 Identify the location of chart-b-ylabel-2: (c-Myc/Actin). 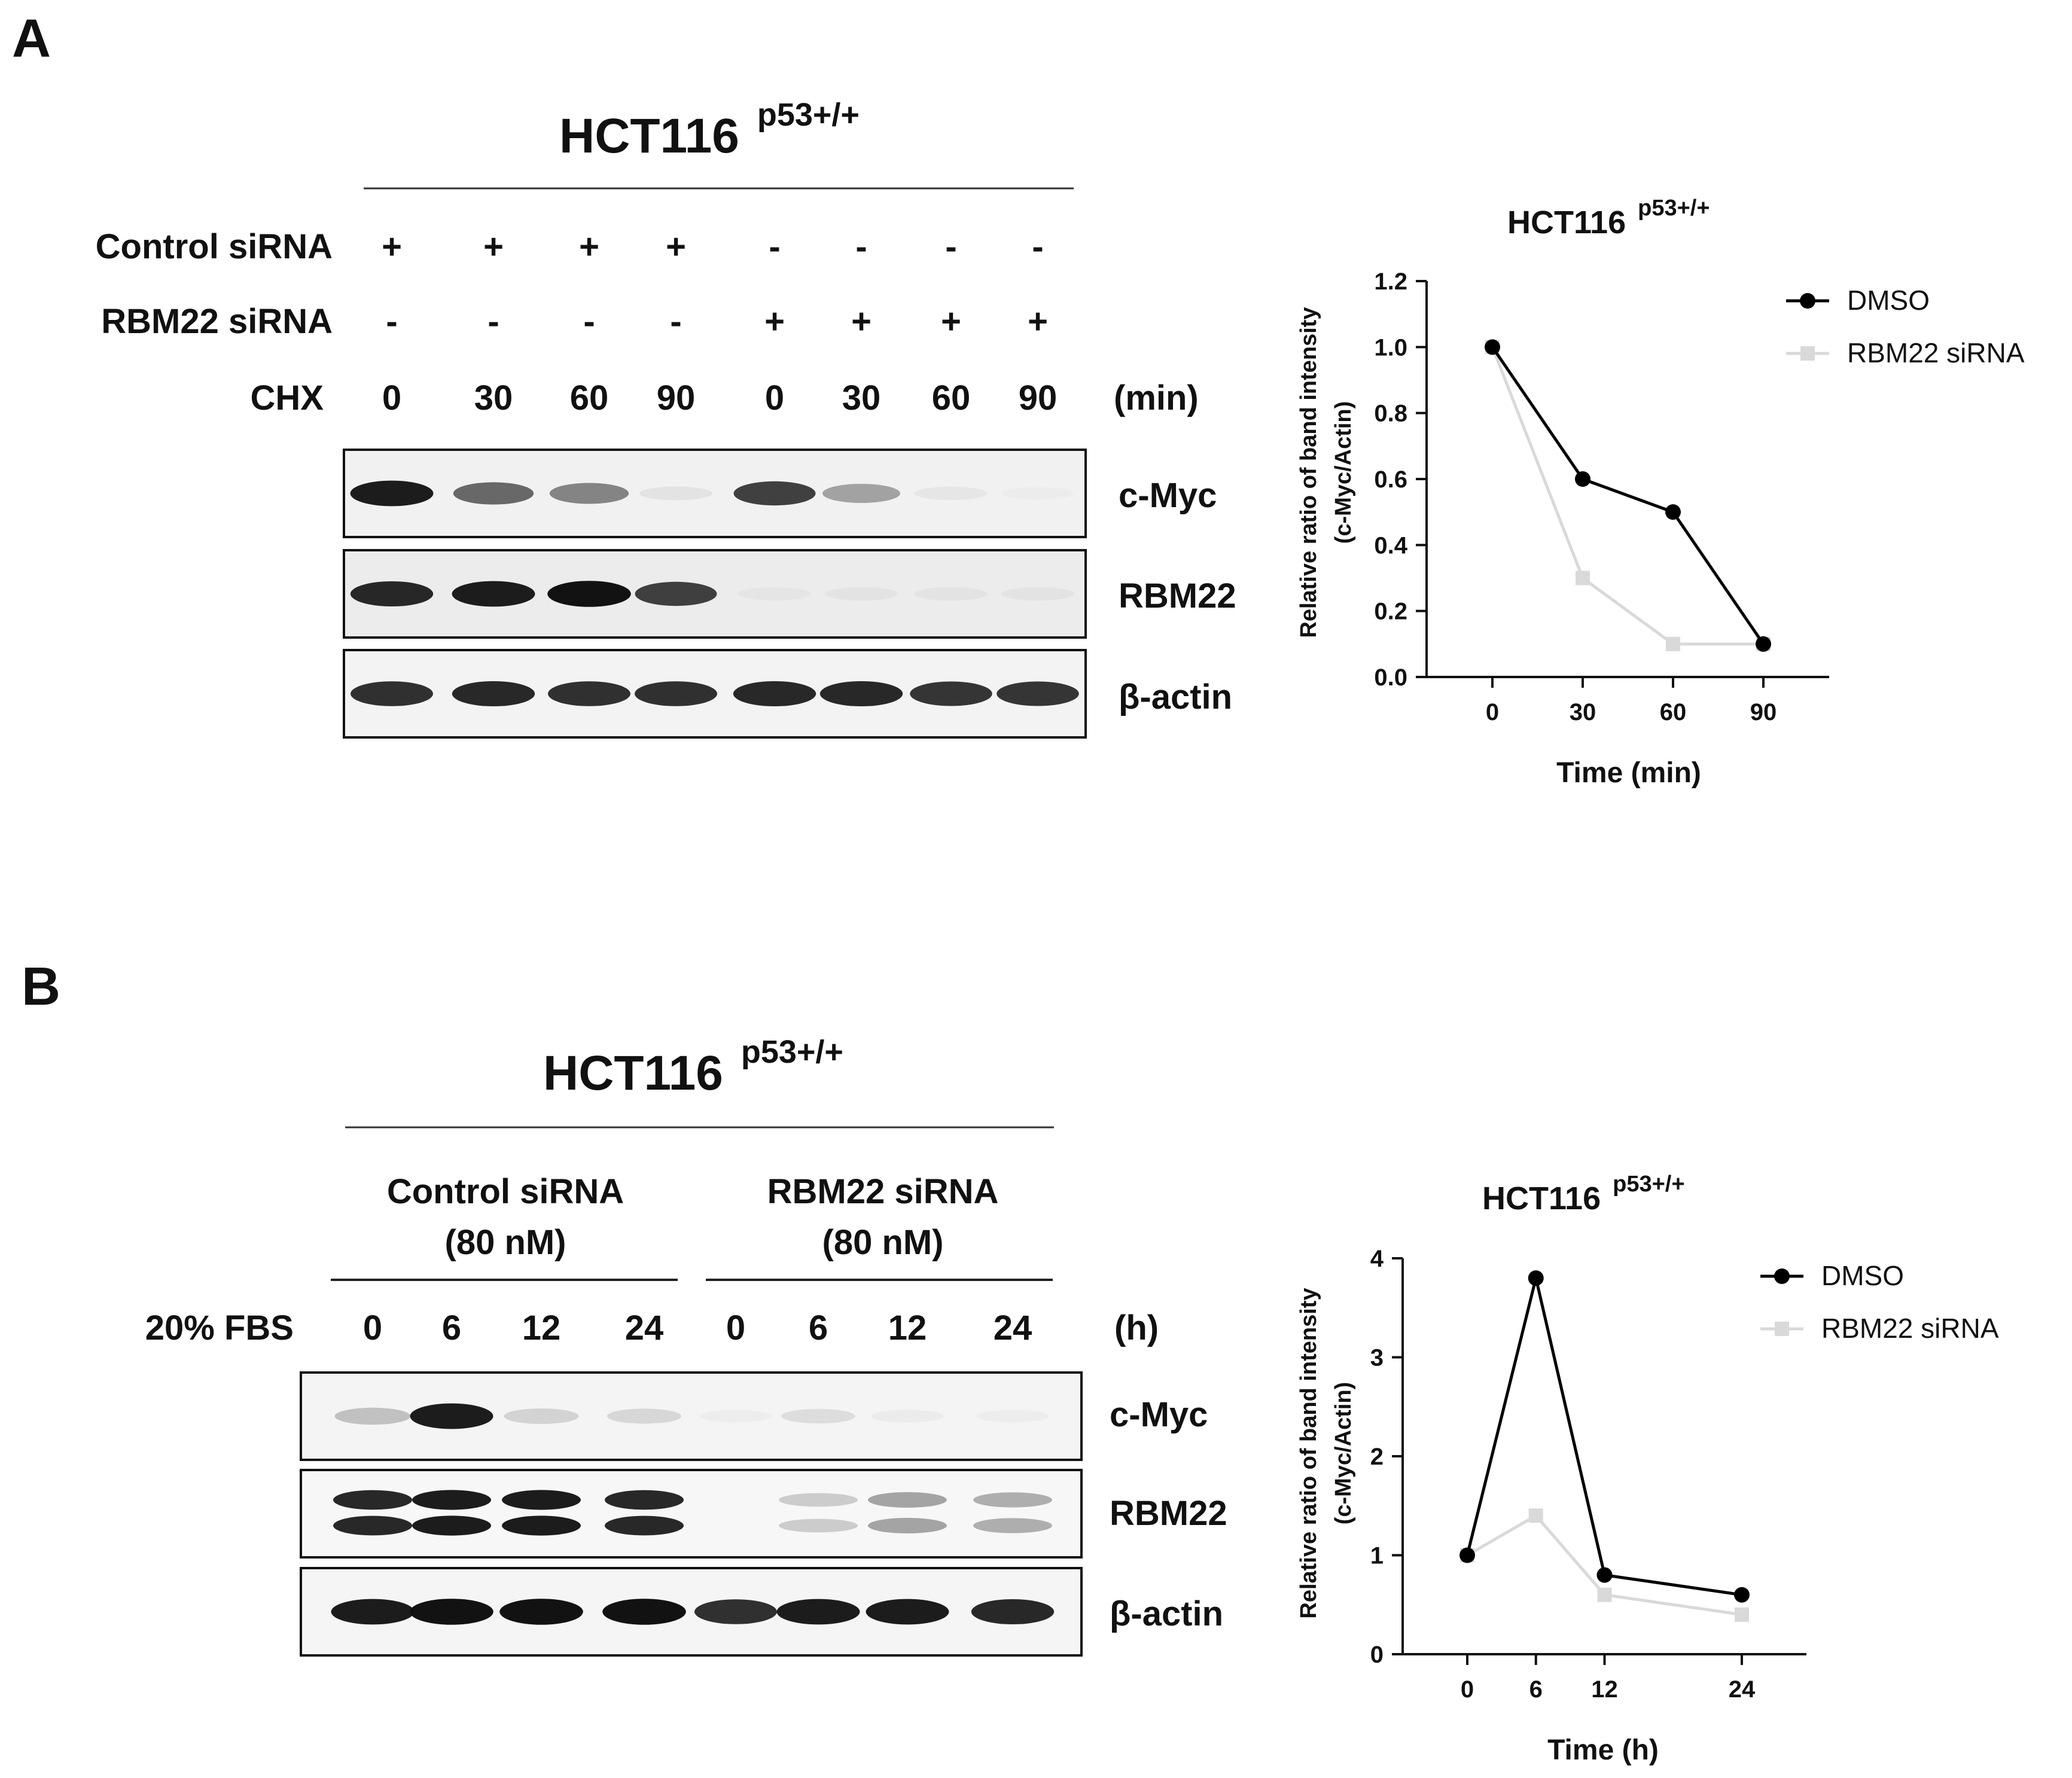
(1343, 1453).